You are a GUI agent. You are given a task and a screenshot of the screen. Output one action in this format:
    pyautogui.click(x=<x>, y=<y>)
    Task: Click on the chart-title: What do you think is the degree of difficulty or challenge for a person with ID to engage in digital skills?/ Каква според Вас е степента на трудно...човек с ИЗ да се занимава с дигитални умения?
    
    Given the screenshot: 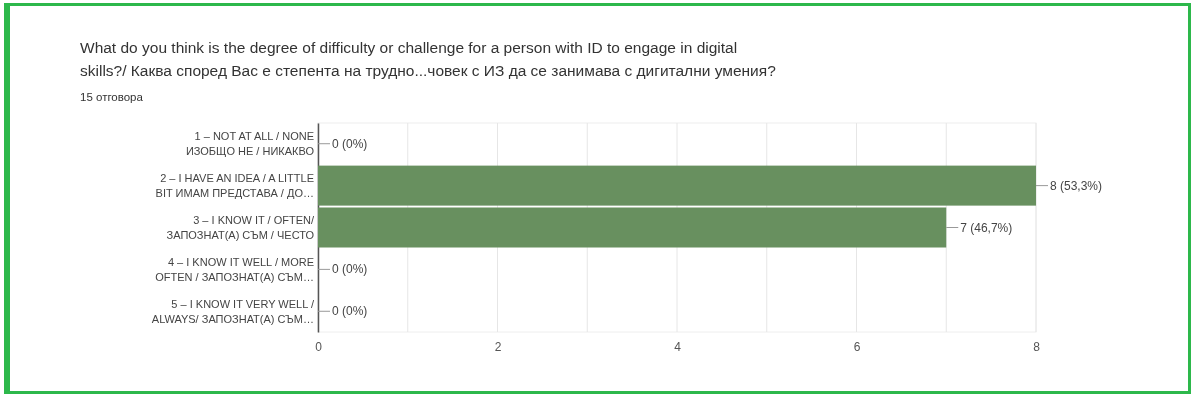 What is the action you would take?
    pyautogui.click(x=428, y=59)
    